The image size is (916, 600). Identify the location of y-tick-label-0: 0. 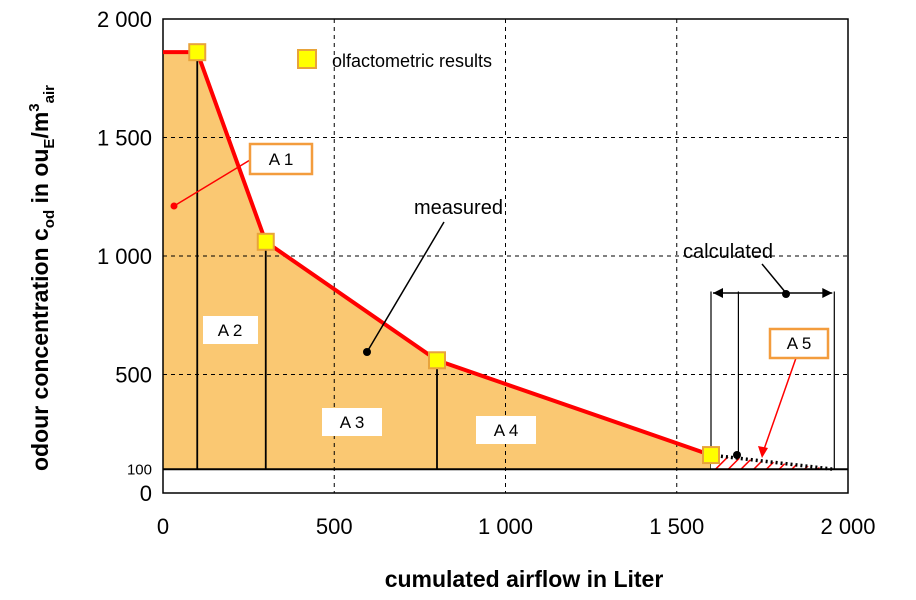
(146, 493).